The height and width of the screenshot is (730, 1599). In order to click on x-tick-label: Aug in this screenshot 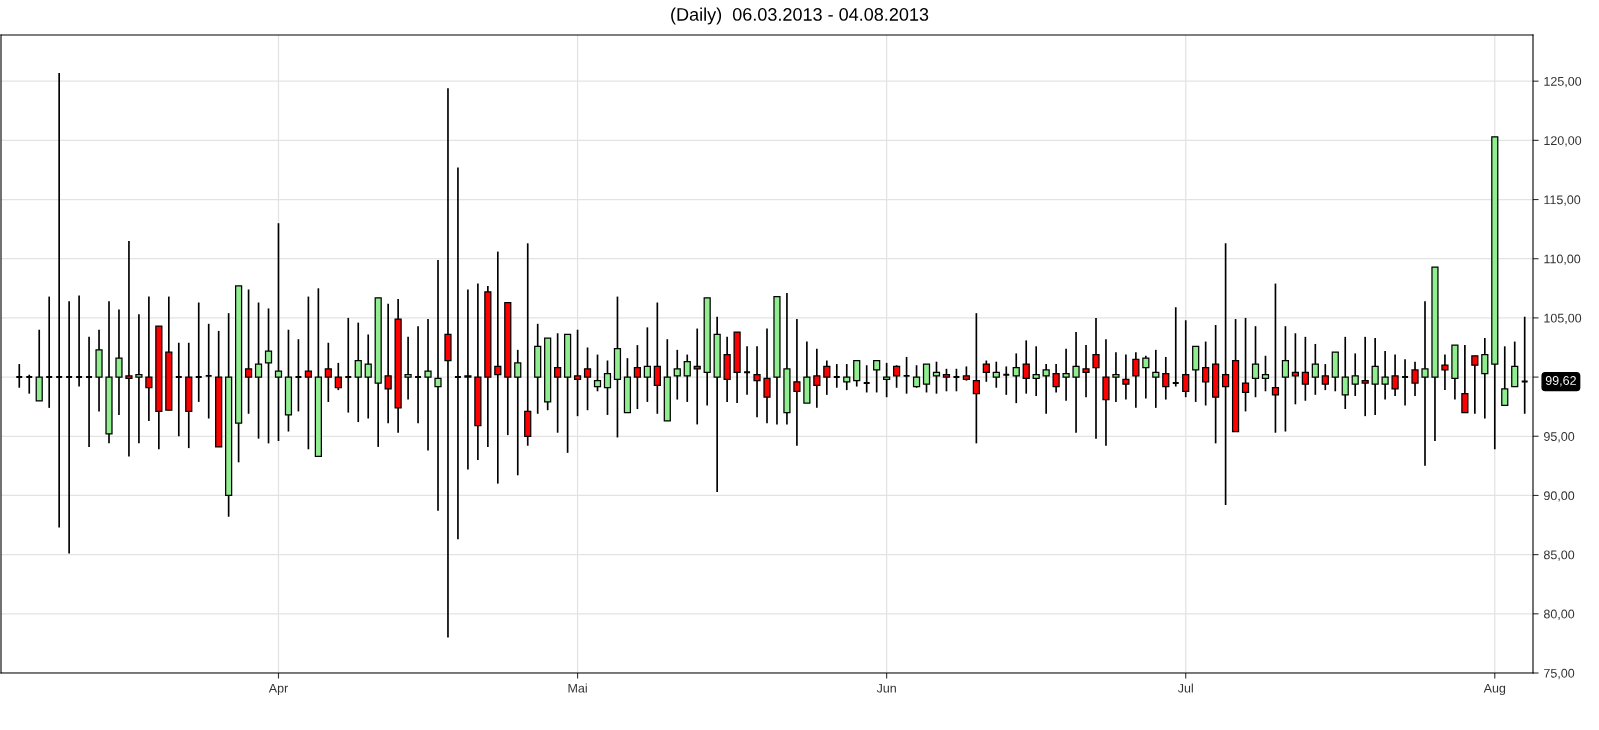, I will do `click(1494, 689)`.